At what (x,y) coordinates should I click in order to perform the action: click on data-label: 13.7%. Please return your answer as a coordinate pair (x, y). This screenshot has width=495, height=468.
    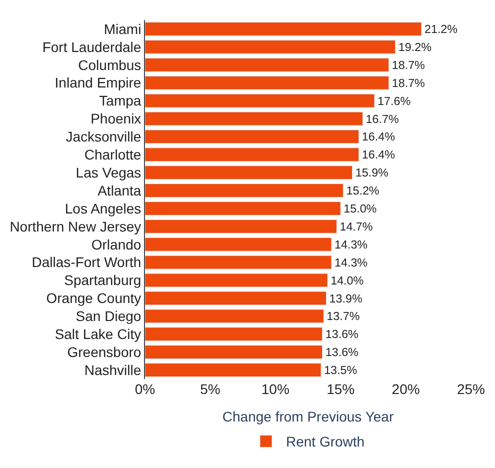
    Looking at the image, I should click on (343, 317).